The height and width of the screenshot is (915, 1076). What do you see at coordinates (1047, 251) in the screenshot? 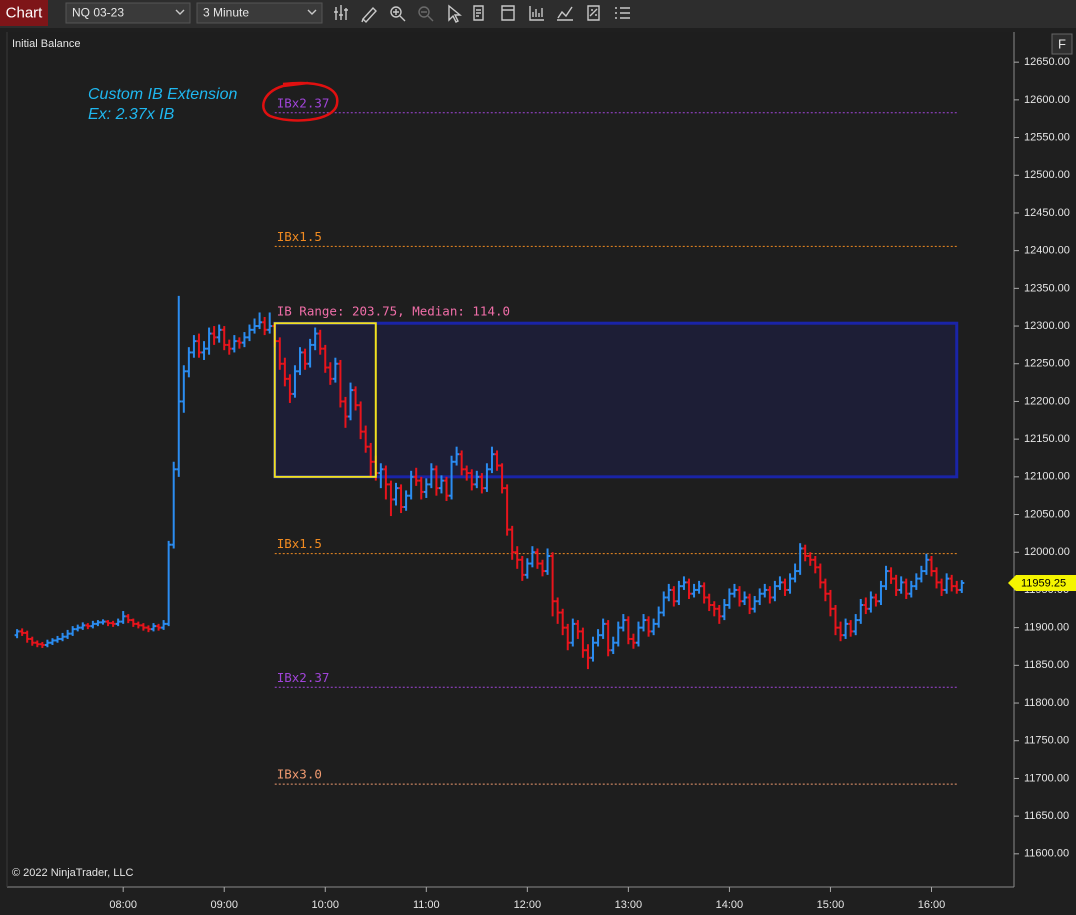
I see `y-tick-label: 12400.00` at bounding box center [1047, 251].